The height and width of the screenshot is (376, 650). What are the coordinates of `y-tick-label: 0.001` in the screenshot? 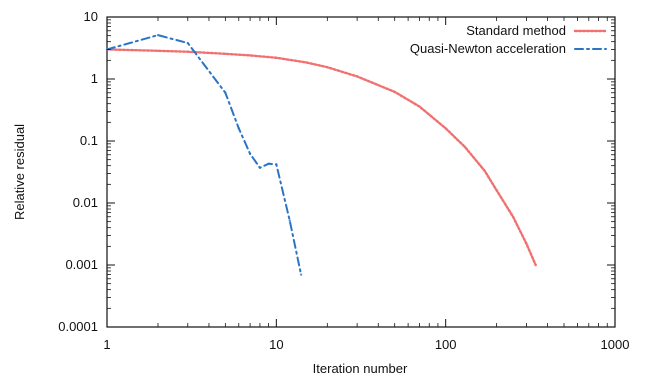 It's located at (81, 264).